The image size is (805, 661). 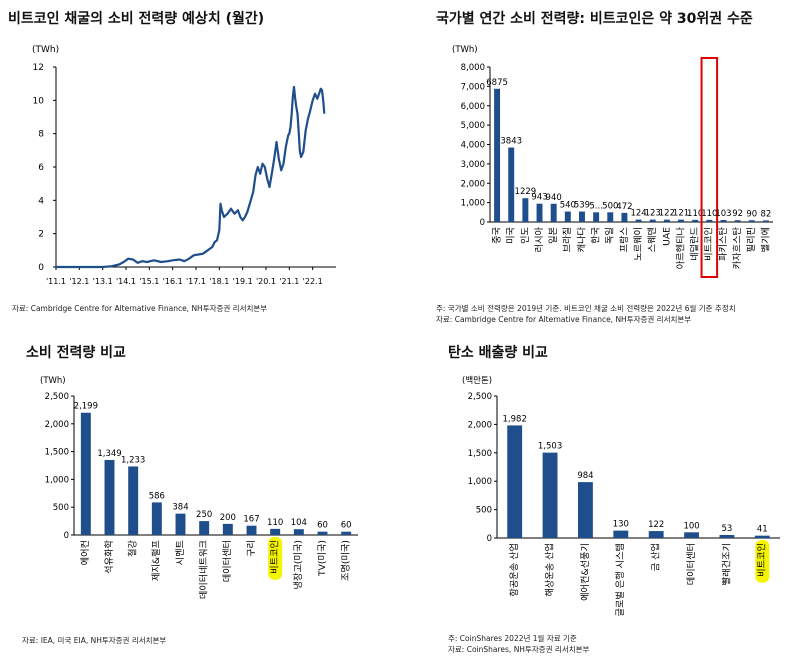 What do you see at coordinates (79, 281) in the screenshot?
I see `x-tick-label: '12.1` at bounding box center [79, 281].